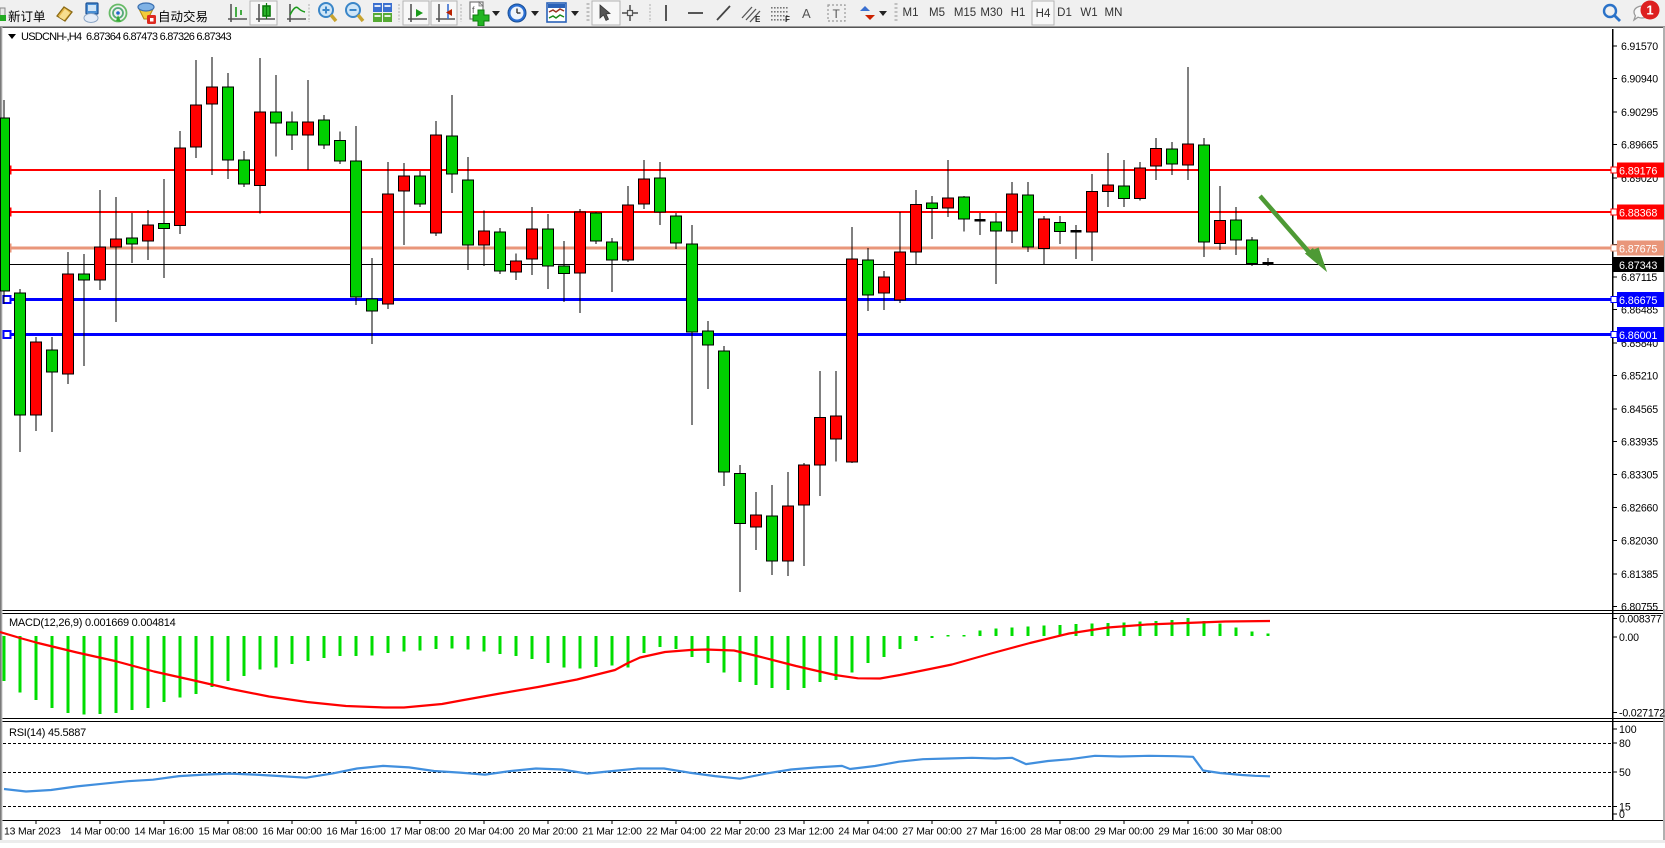 The width and height of the screenshot is (1665, 848). What do you see at coordinates (1642, 713) in the screenshot?
I see `svg-text: -0.027172` at bounding box center [1642, 713].